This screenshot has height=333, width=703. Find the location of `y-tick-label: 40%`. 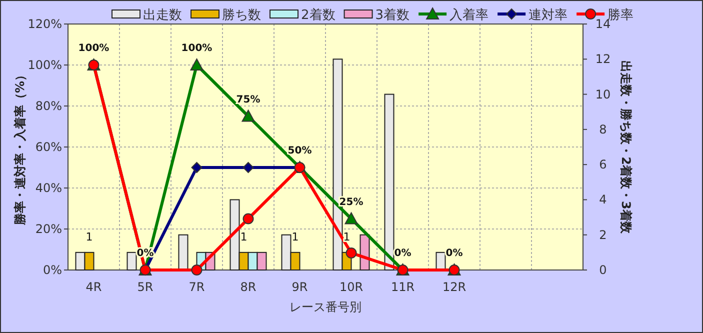

y-tick-label: 40% is located at coordinates (48, 188).